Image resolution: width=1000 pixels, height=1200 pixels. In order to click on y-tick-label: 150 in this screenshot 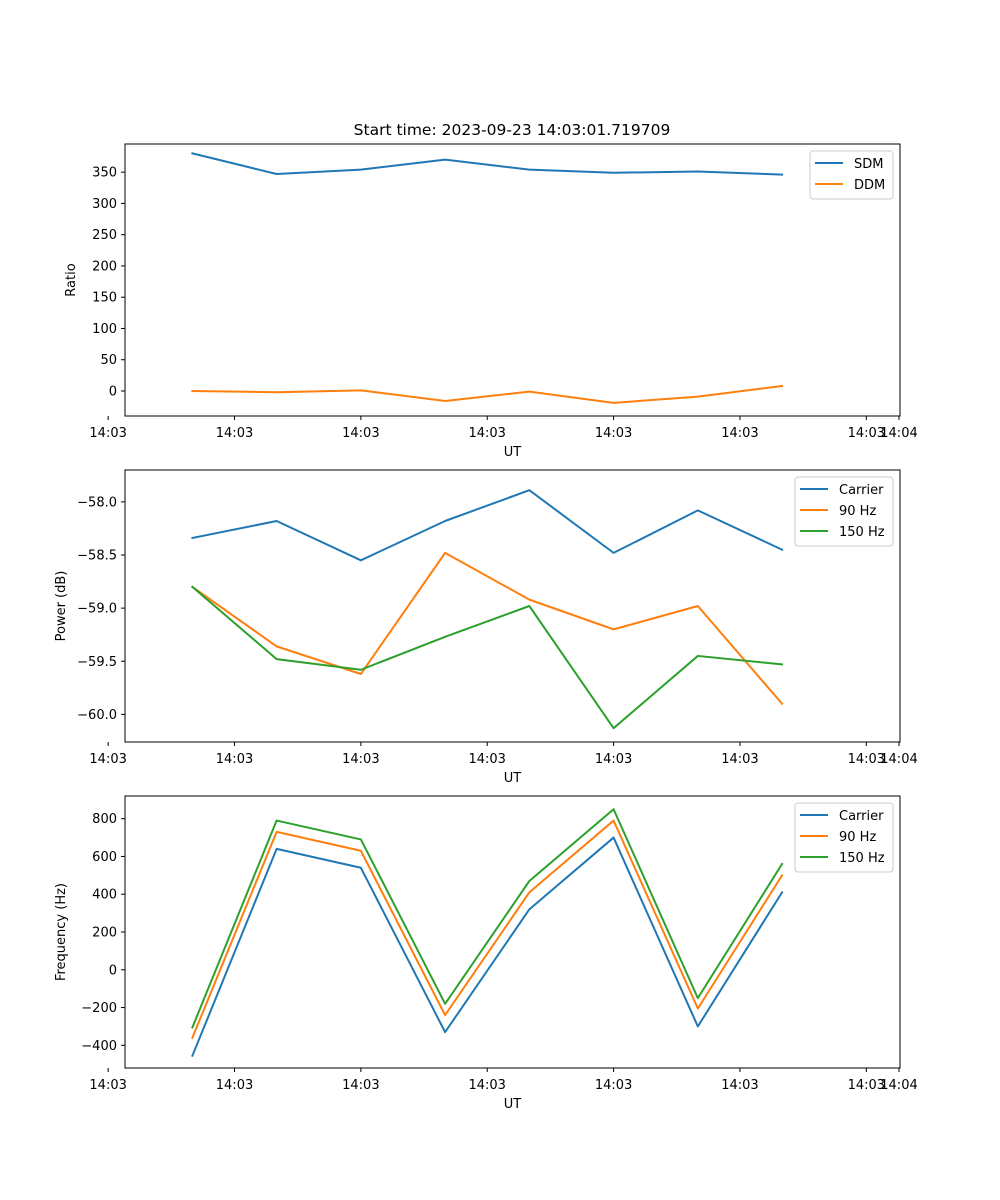, I will do `click(104, 298)`.